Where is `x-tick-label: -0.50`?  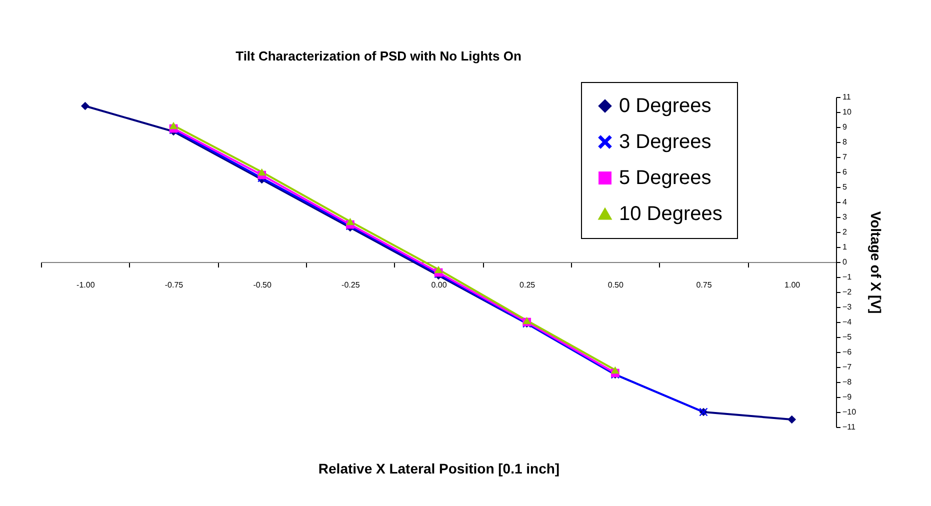 x-tick-label: -0.50 is located at coordinates (262, 285).